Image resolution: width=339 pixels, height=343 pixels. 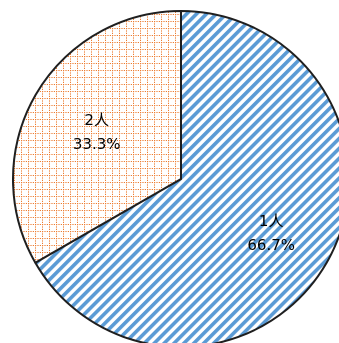 I want to click on slice-label-group-2: 2人 33.3%, so click(x=97, y=132).